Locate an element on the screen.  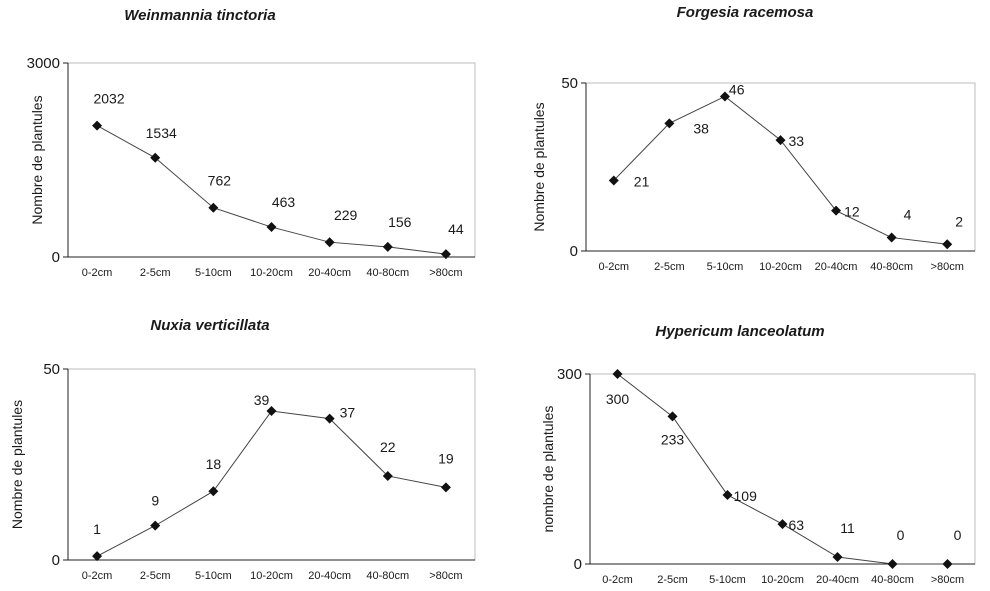
data-label: 12 is located at coordinates (852, 212).